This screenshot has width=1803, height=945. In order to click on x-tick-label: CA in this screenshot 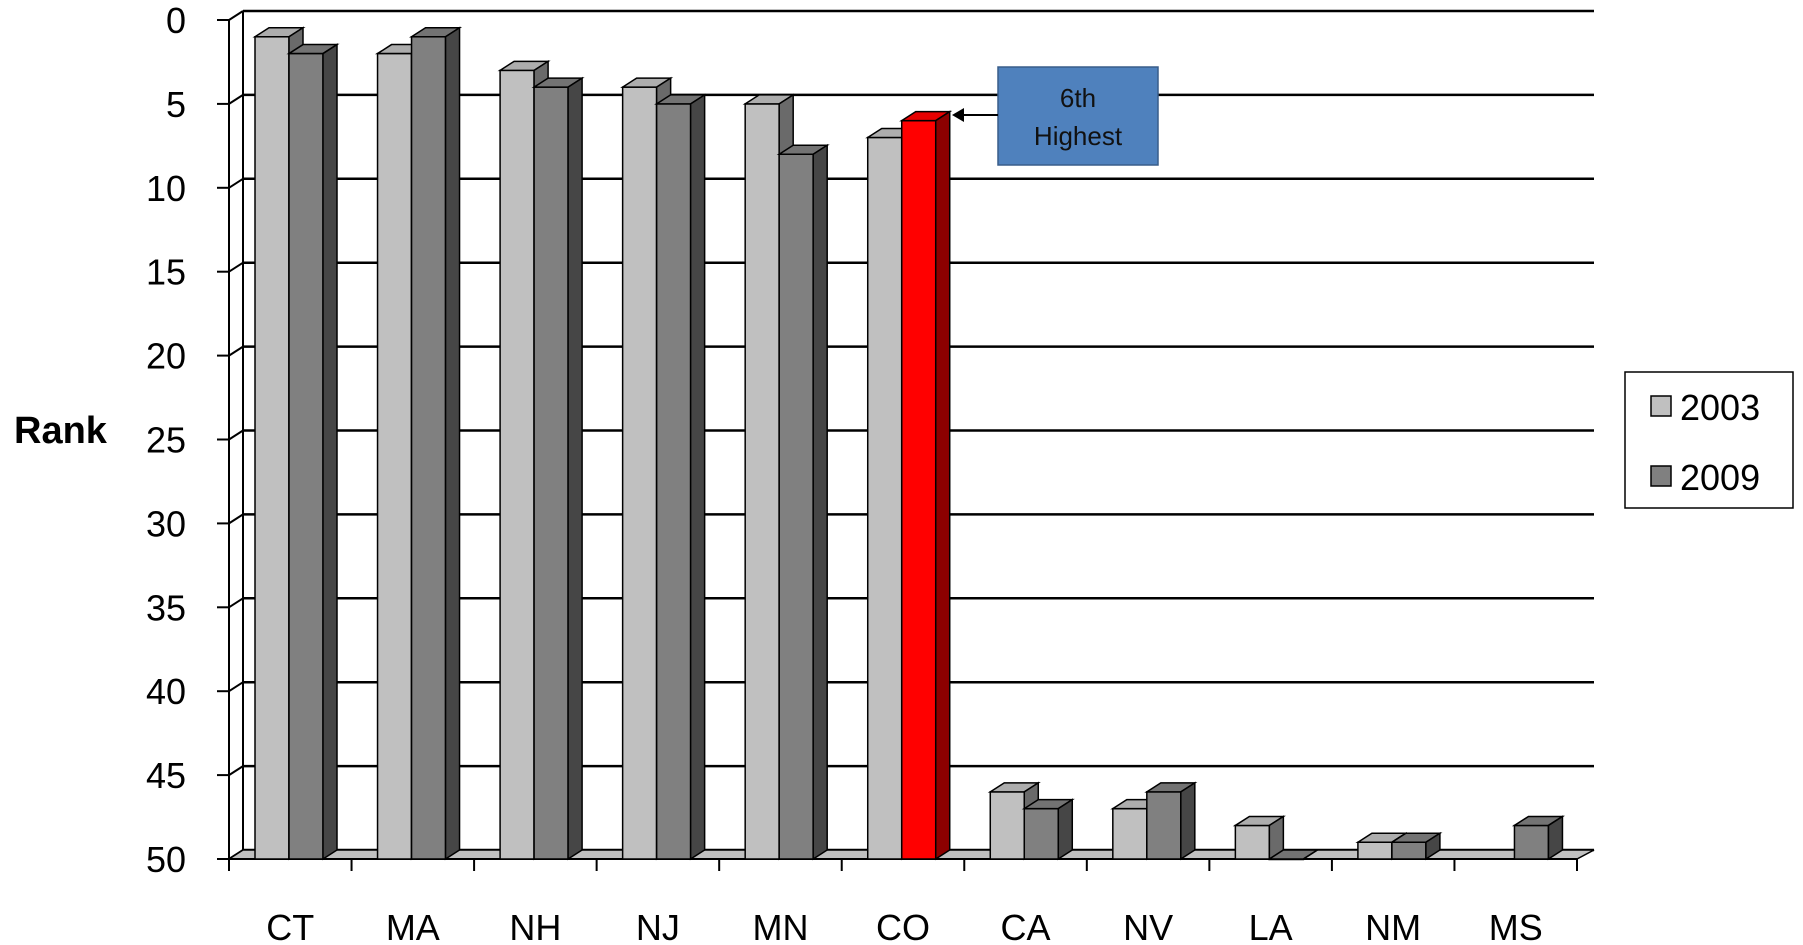, I will do `click(1026, 926)`.